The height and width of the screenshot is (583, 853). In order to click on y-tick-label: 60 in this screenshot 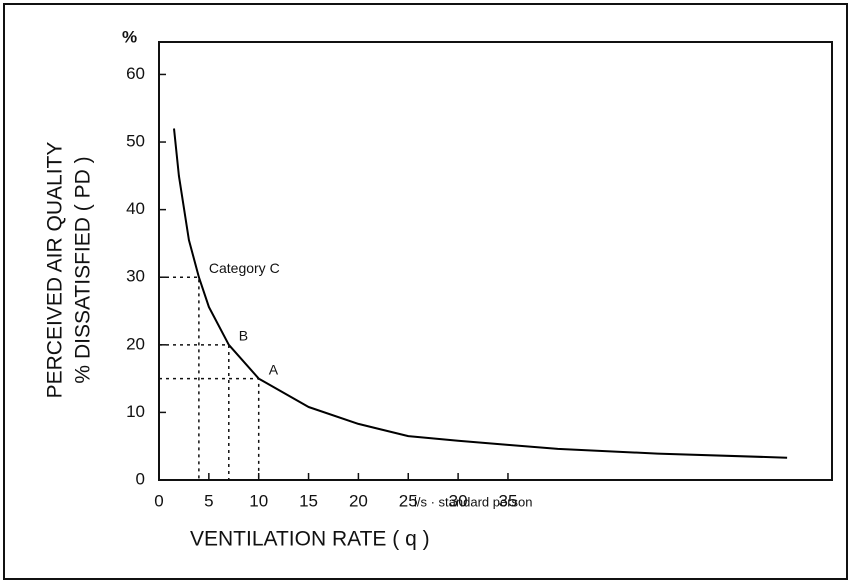, I will do `click(135, 73)`.